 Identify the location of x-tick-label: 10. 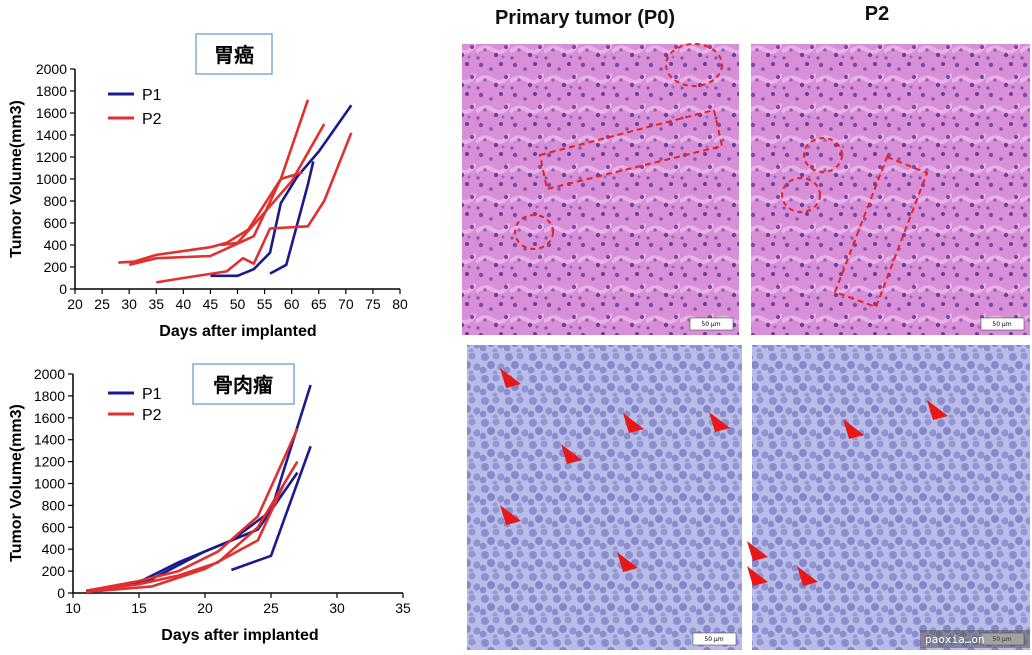
(73, 608).